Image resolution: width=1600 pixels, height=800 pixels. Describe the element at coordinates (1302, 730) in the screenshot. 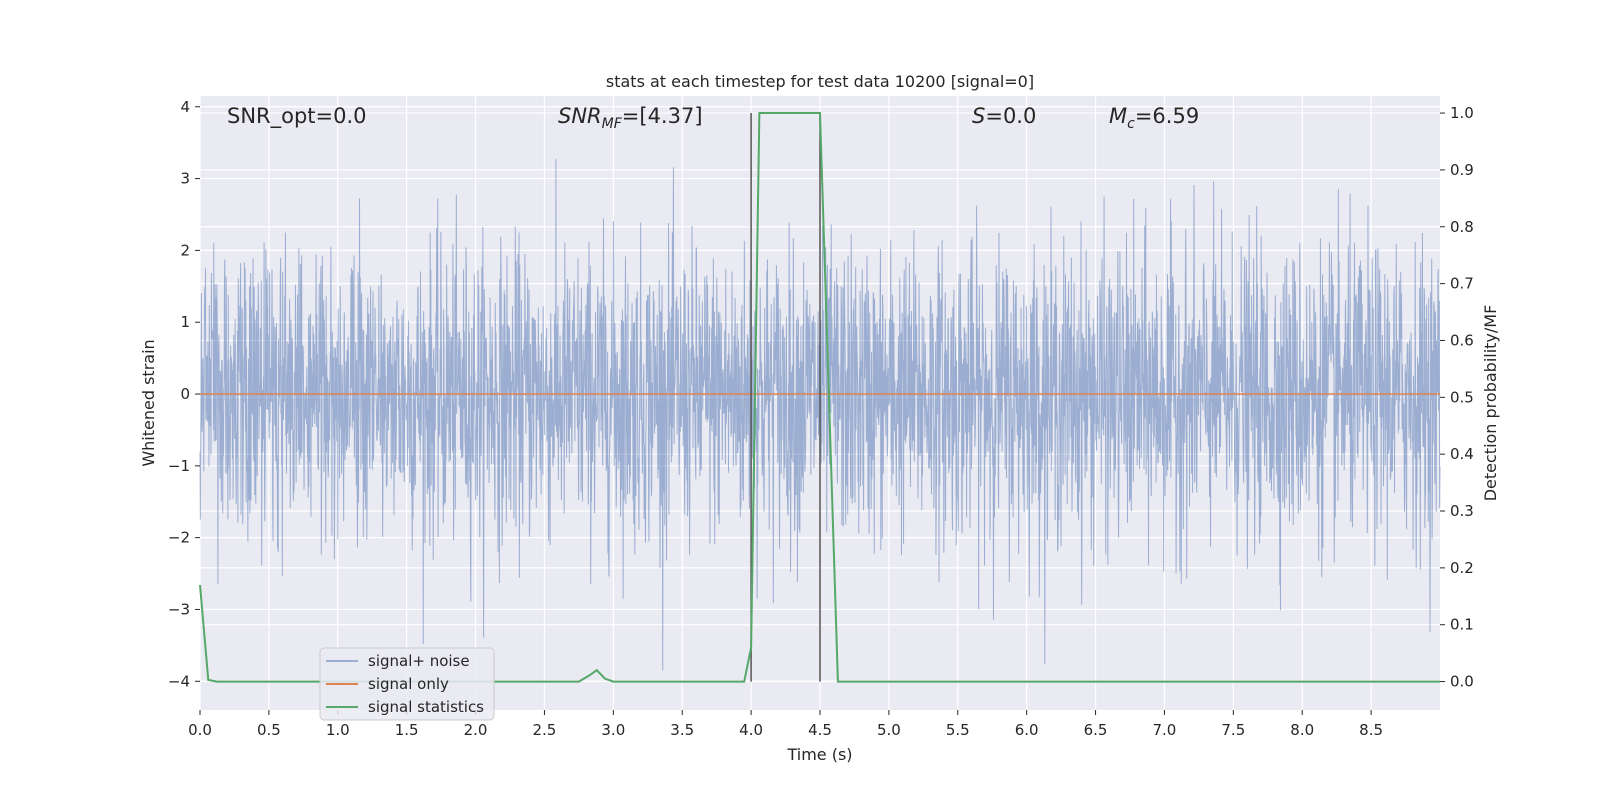

I see `x-tick-label: 8.0` at that location.